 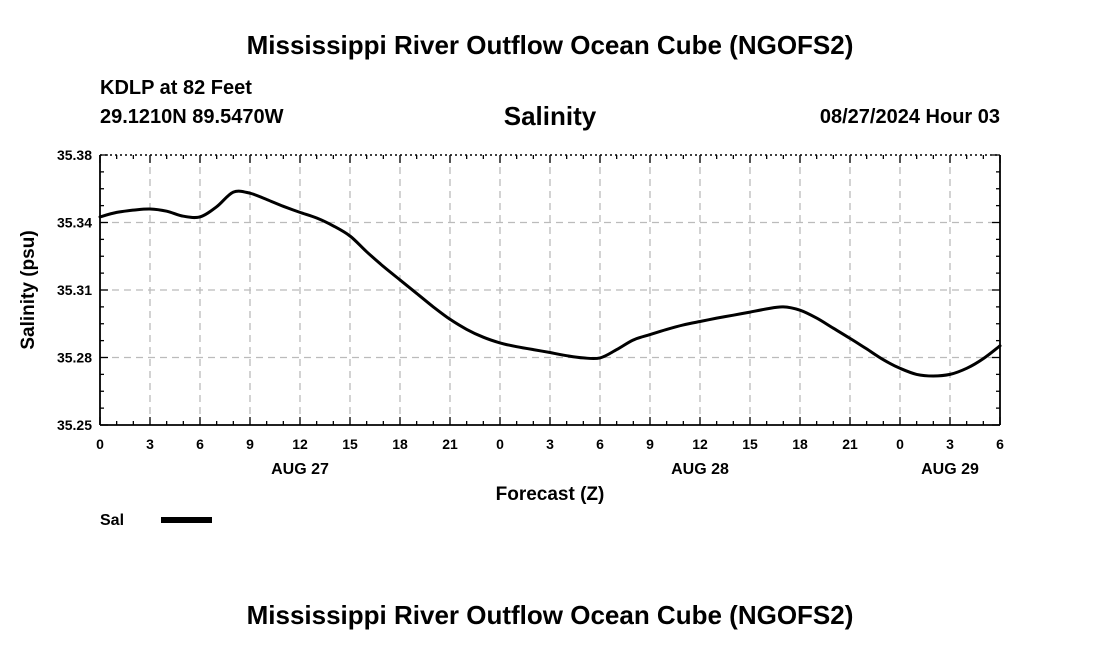 What do you see at coordinates (74, 155) in the screenshot?
I see `y-tick-label: 35.38` at bounding box center [74, 155].